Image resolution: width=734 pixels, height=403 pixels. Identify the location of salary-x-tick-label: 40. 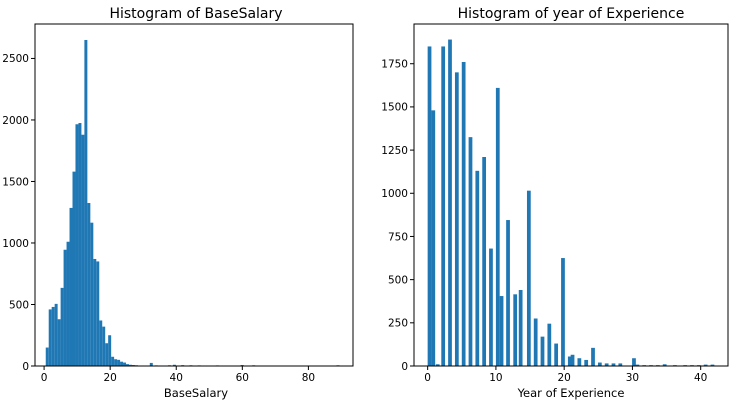
(176, 378).